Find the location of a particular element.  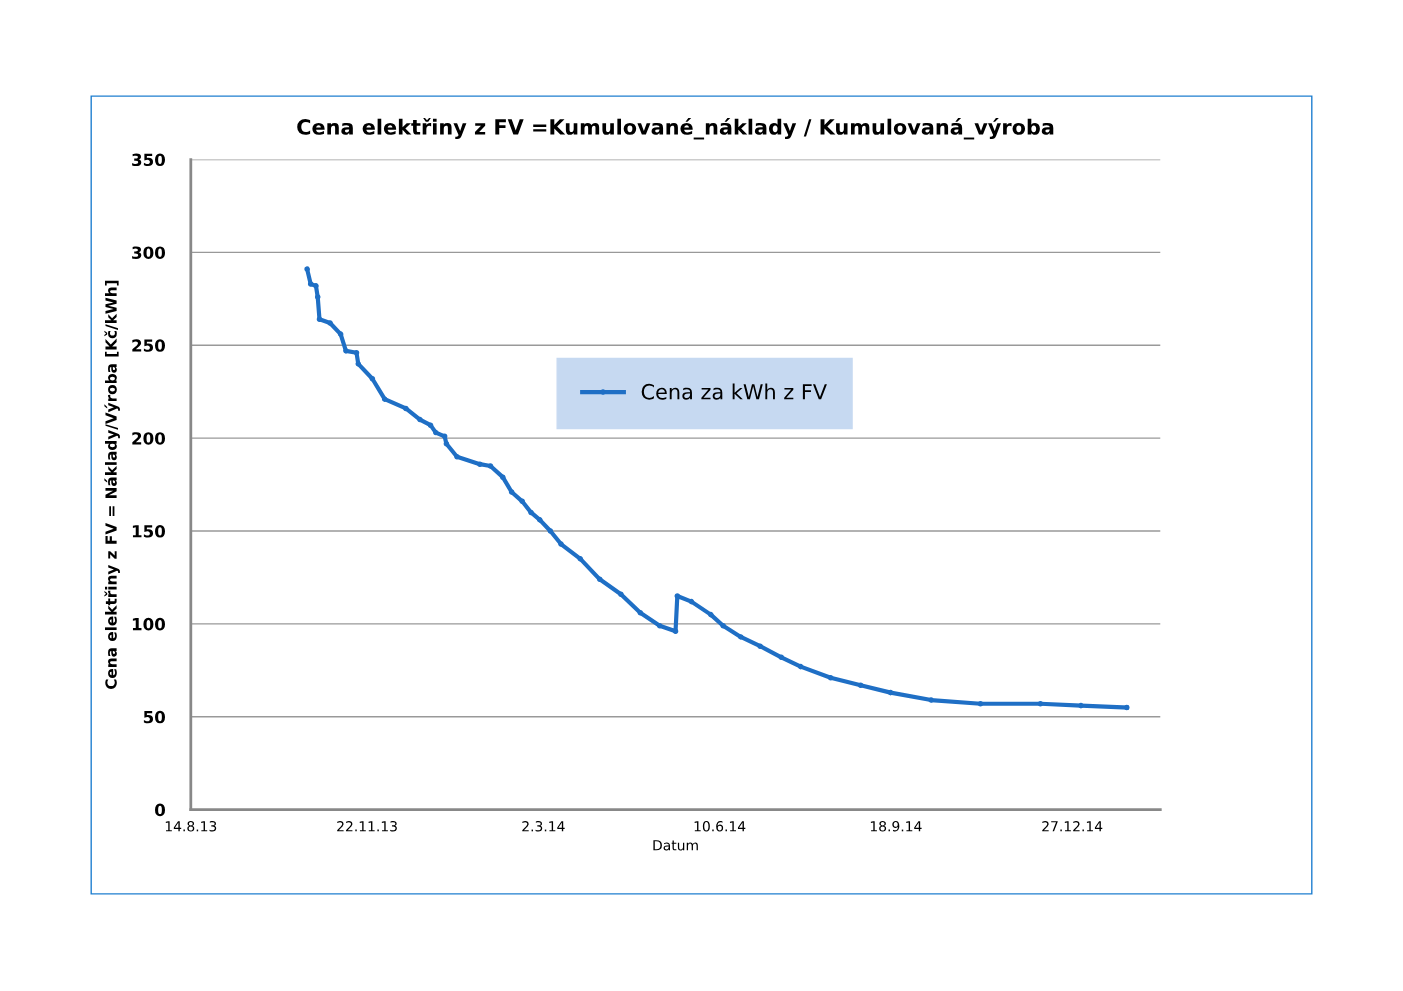

y-tick-label: 300 is located at coordinates (149, 252).